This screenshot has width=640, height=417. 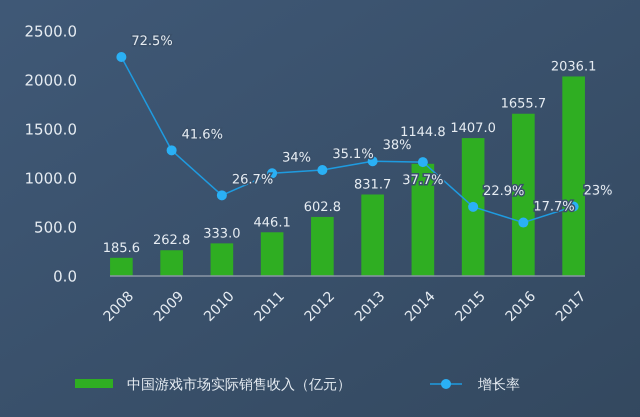 What do you see at coordinates (221, 234) in the screenshot?
I see `data-label: 333.0` at bounding box center [221, 234].